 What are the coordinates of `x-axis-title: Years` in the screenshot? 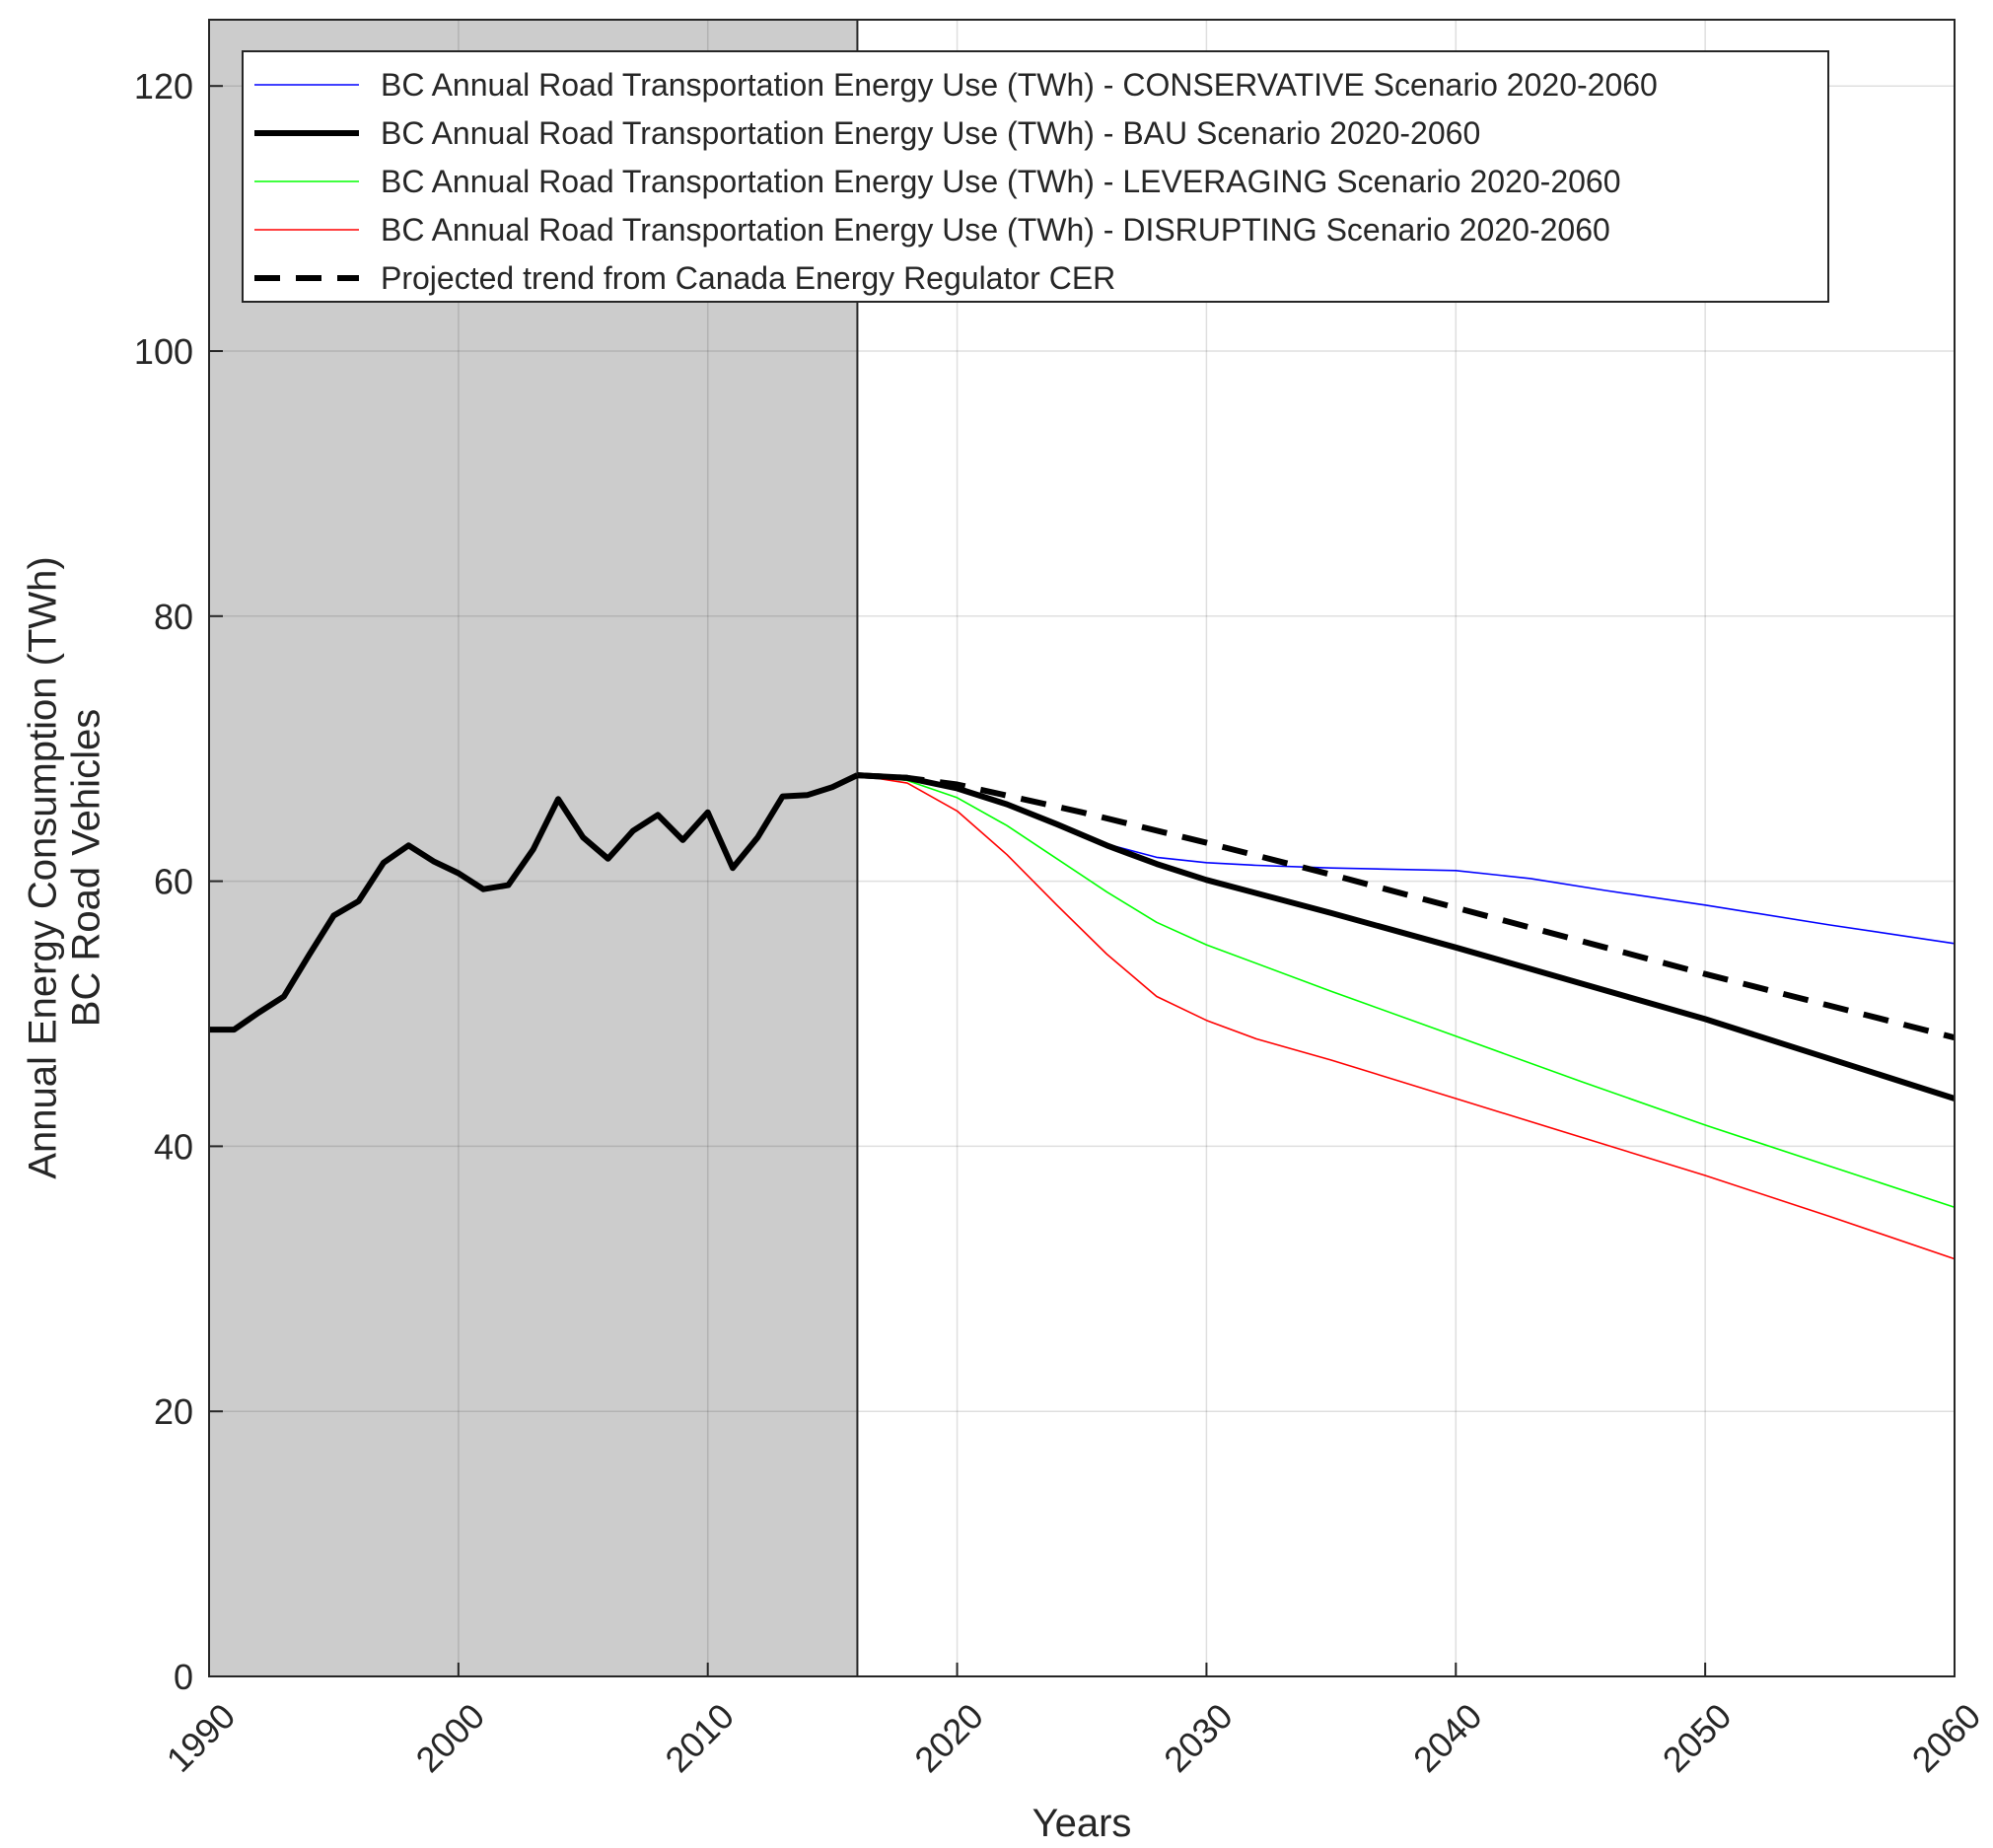 It's located at (1082, 1824).